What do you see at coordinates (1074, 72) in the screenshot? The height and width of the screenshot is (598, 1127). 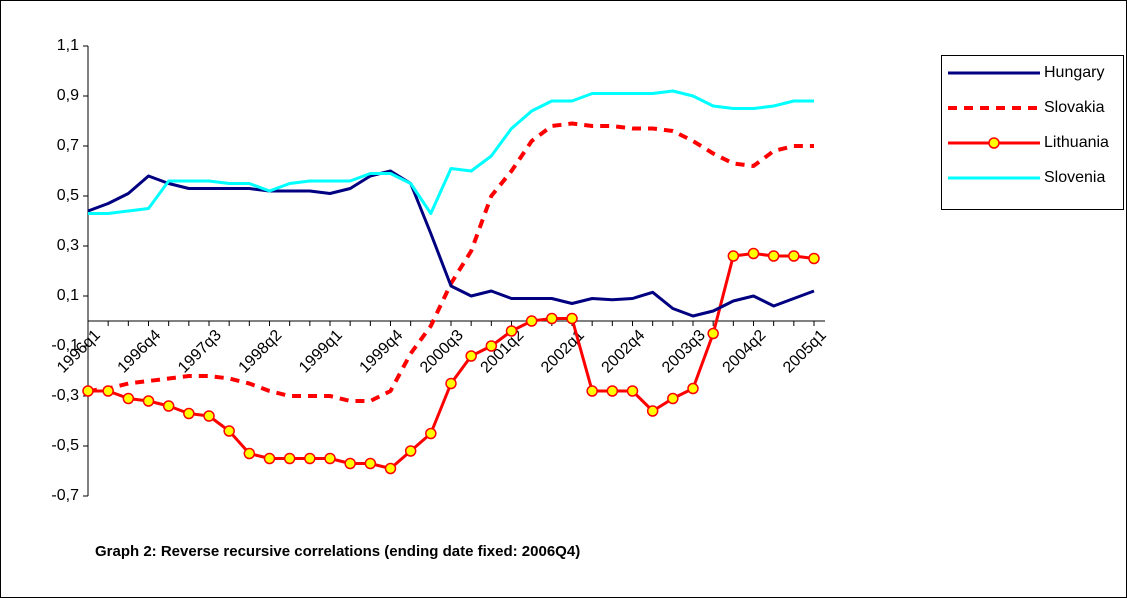 I see `legend-label: Hungary` at bounding box center [1074, 72].